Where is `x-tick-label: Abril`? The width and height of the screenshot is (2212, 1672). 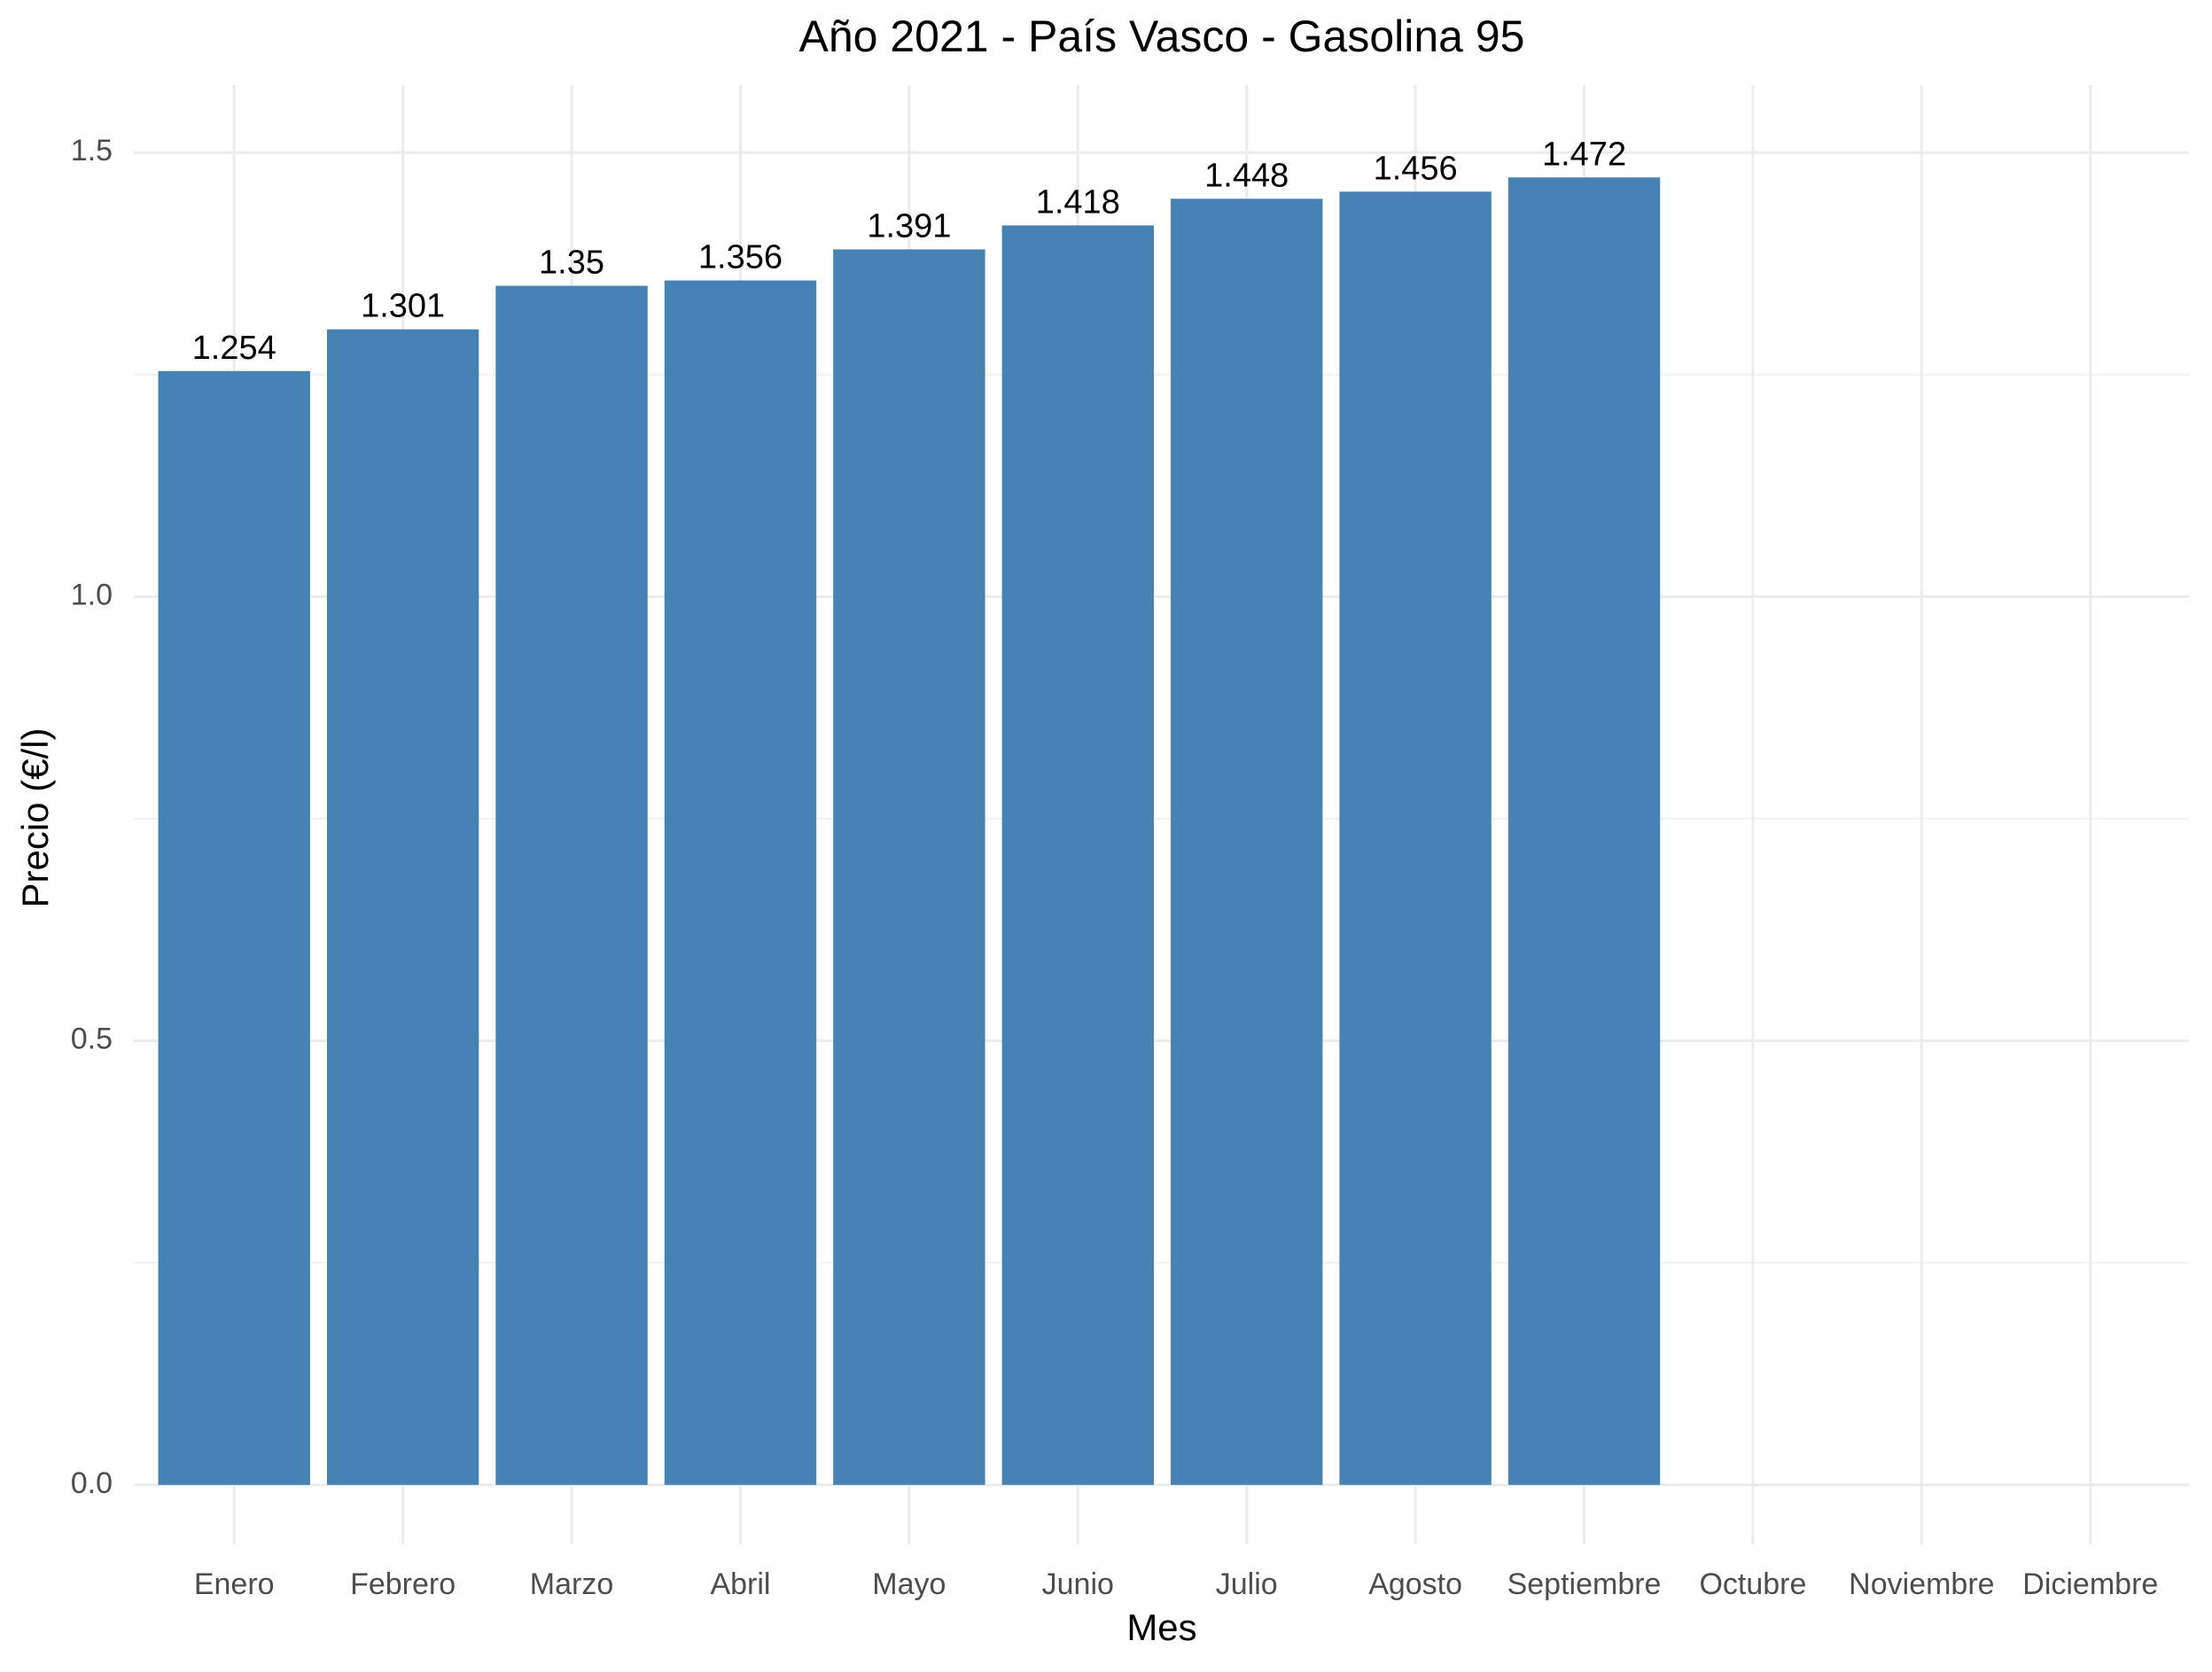
x-tick-label: Abril is located at coordinates (740, 1584).